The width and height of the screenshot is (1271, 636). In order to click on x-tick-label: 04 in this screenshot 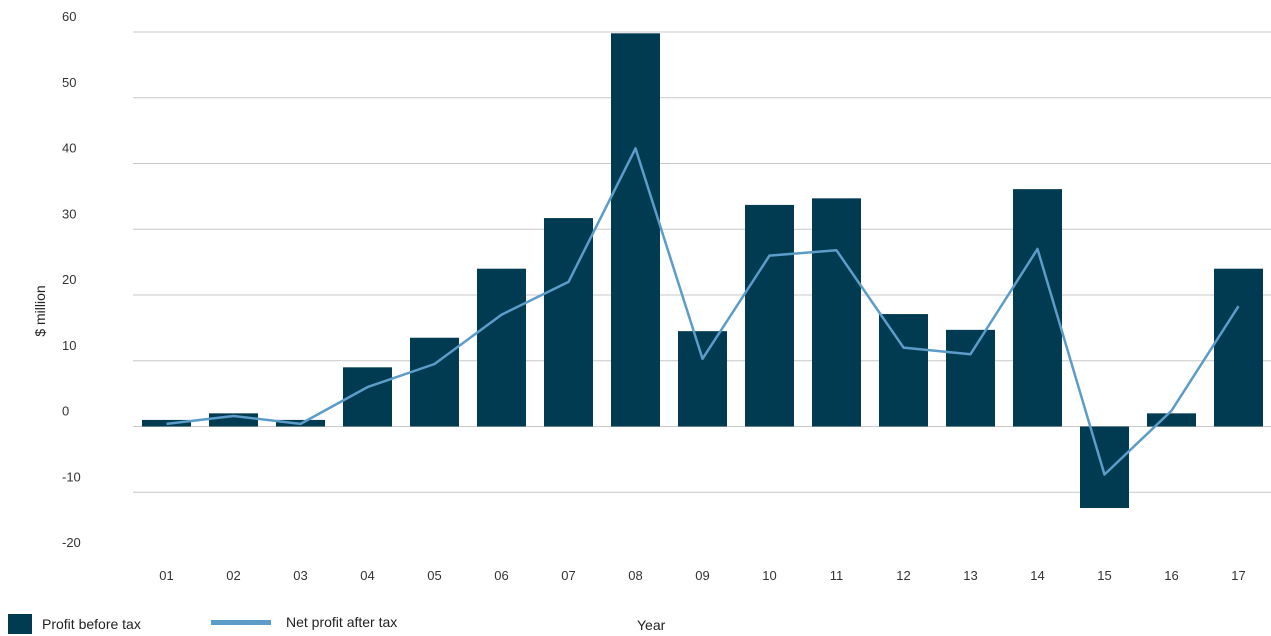, I will do `click(367, 575)`.